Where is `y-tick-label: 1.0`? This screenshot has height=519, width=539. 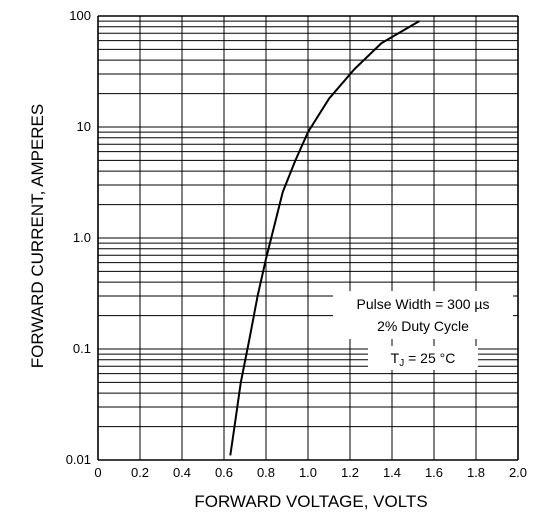 y-tick-label: 1.0 is located at coordinates (82, 237).